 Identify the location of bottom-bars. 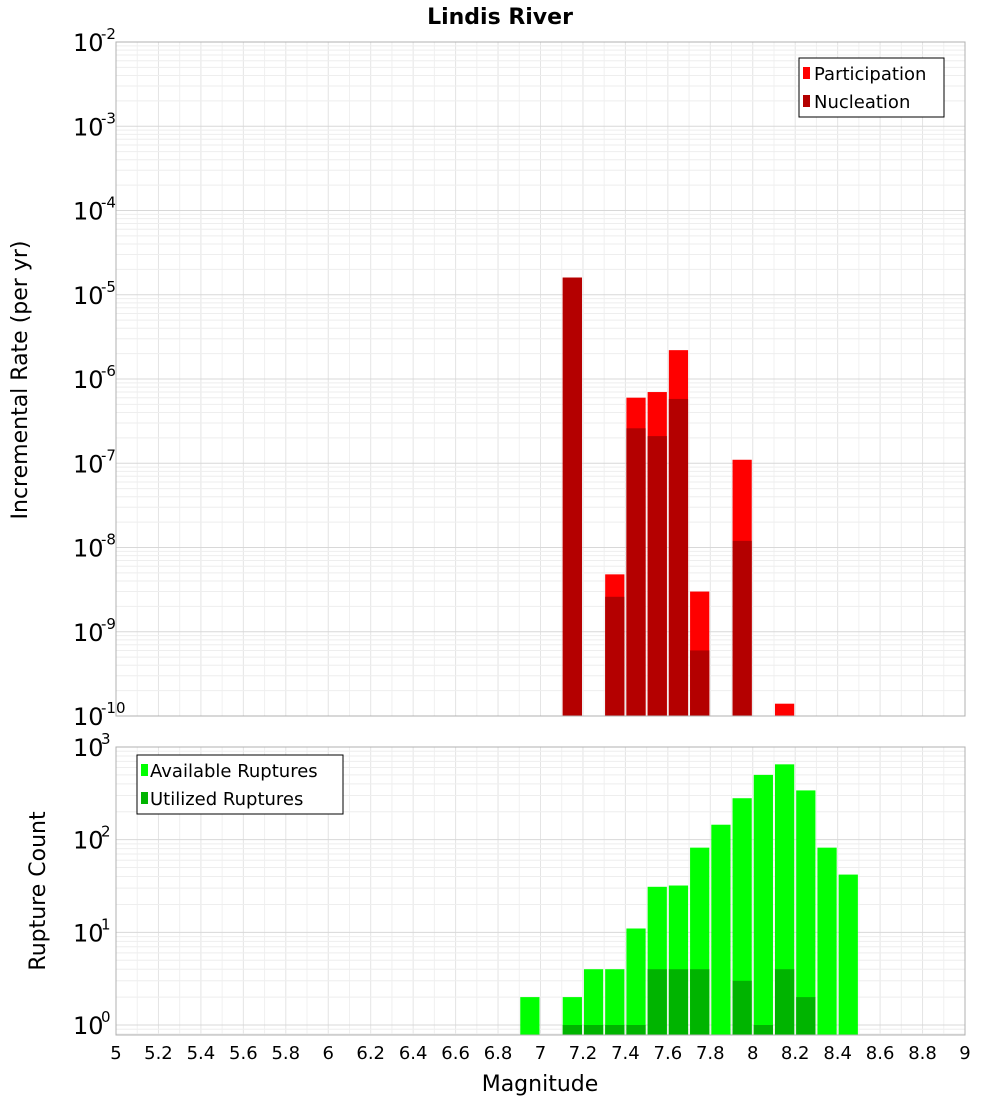
(689, 899).